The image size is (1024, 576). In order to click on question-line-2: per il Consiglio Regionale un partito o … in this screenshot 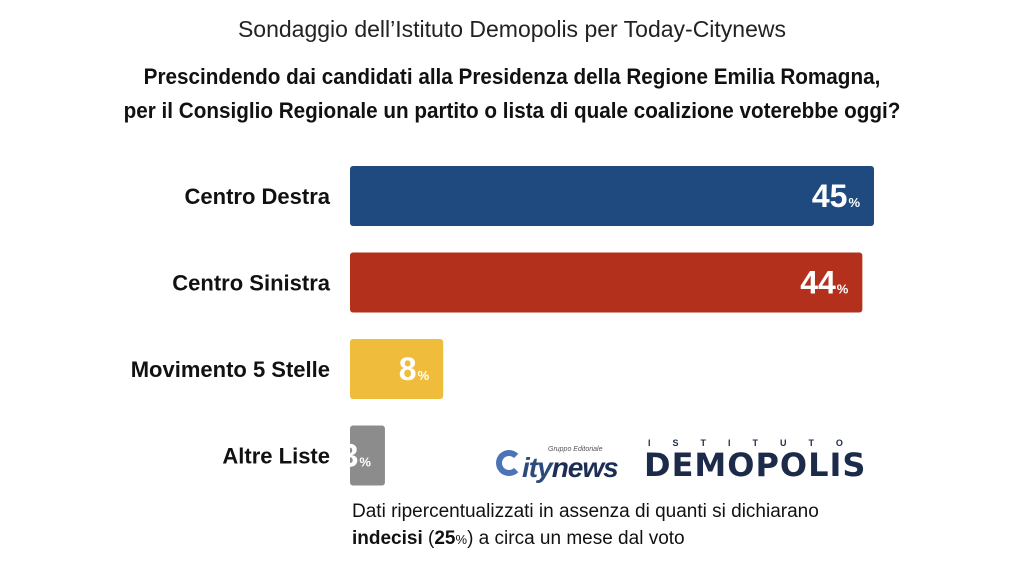, I will do `click(512, 110)`.